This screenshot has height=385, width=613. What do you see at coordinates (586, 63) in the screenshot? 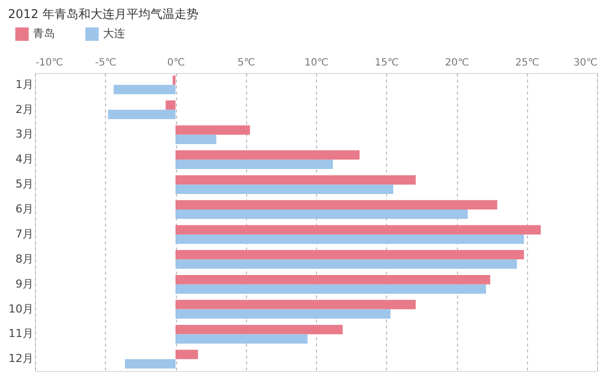
I see `x-tick-label: 30℃` at bounding box center [586, 63].